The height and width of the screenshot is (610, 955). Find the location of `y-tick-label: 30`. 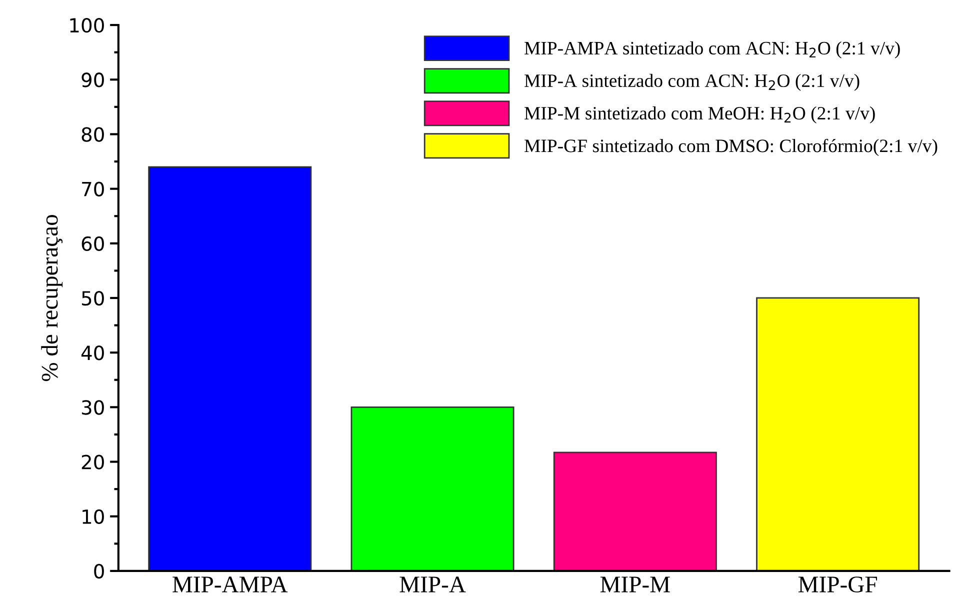

y-tick-label: 30 is located at coordinates (93, 407).